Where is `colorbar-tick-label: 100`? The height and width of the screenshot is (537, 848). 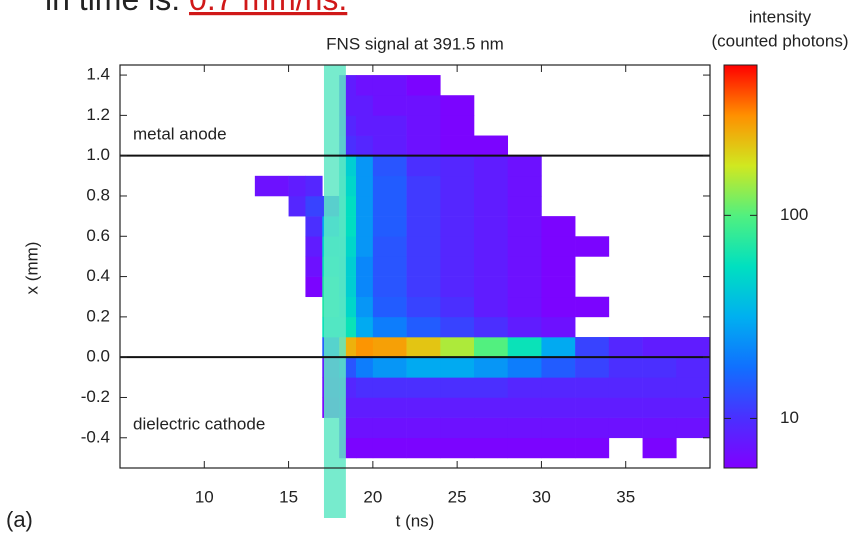
colorbar-tick-label: 100 is located at coordinates (794, 214).